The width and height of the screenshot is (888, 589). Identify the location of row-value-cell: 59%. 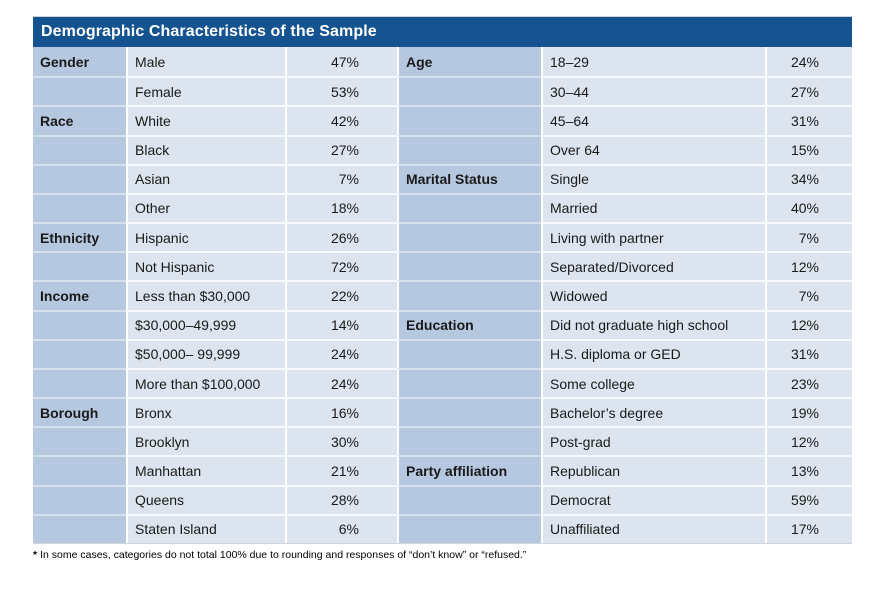
(808, 499).